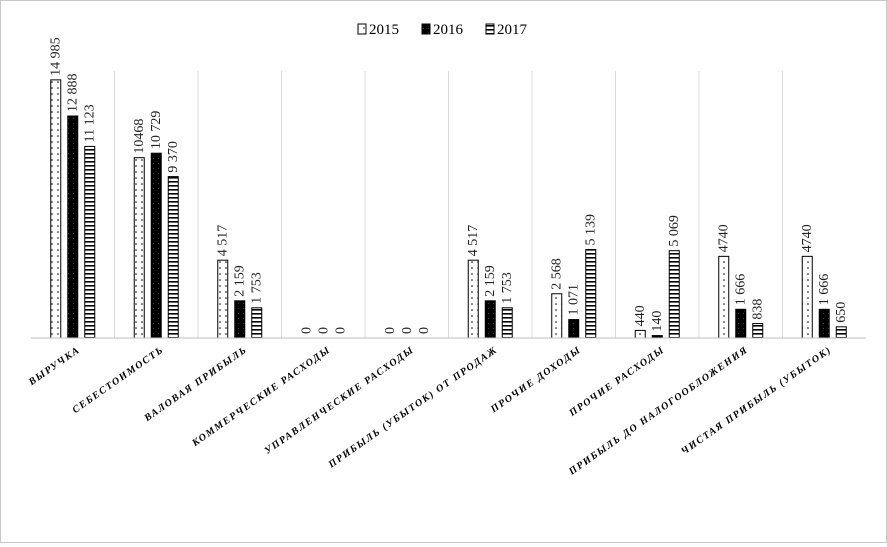 Image resolution: width=887 pixels, height=547 pixels. What do you see at coordinates (384, 30) in the screenshot?
I see `legend-label-2015: 2015` at bounding box center [384, 30].